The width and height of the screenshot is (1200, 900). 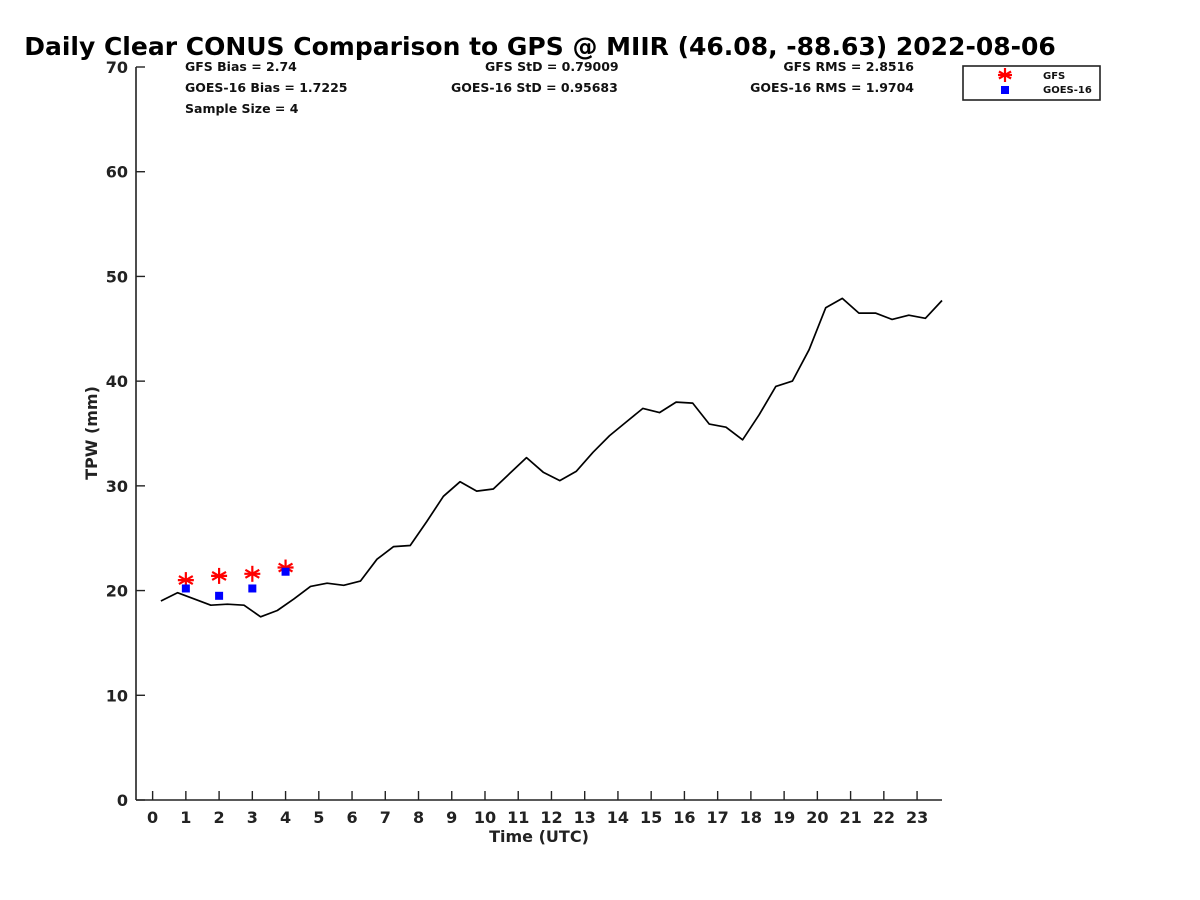 What do you see at coordinates (651, 817) in the screenshot?
I see `x-tick-label: 15` at bounding box center [651, 817].